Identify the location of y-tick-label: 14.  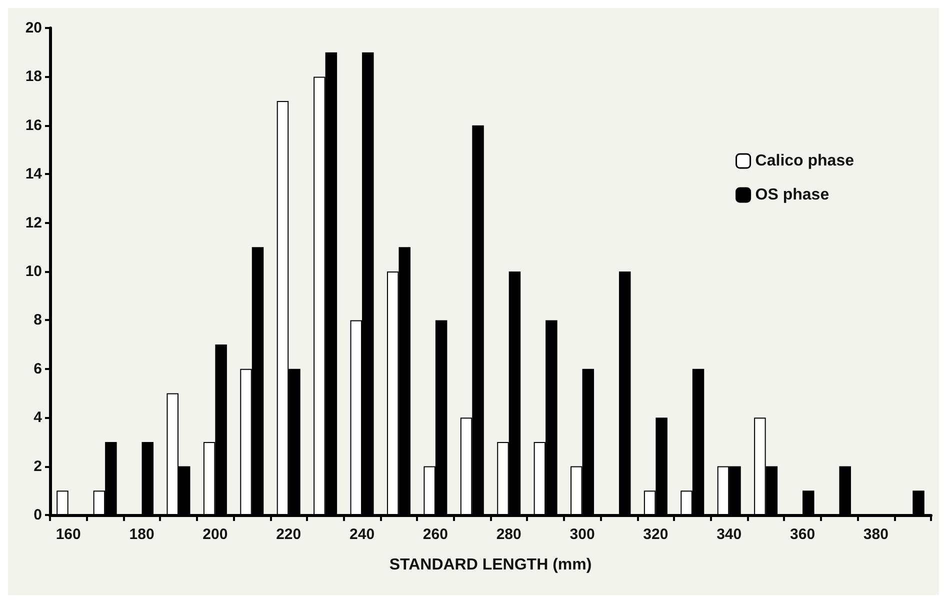
(34, 174).